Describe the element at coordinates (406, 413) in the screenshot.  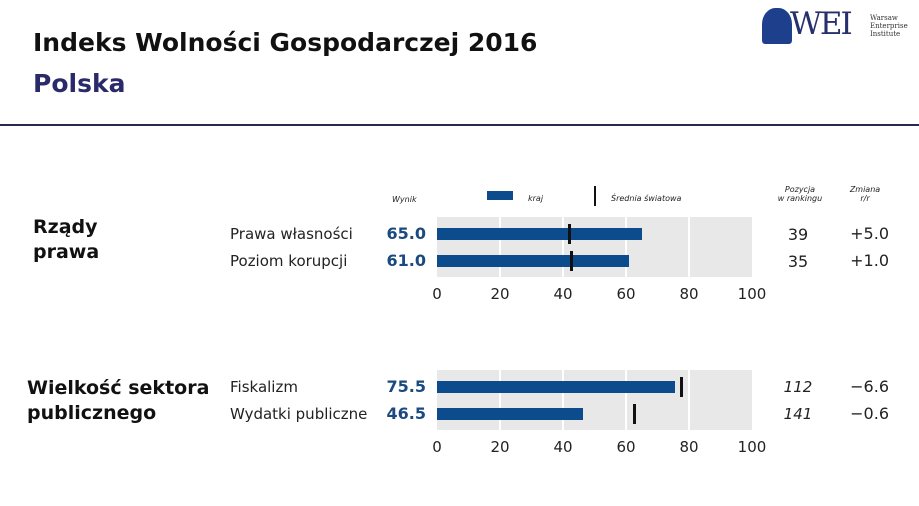
I see `score-value: 46.5` at that location.